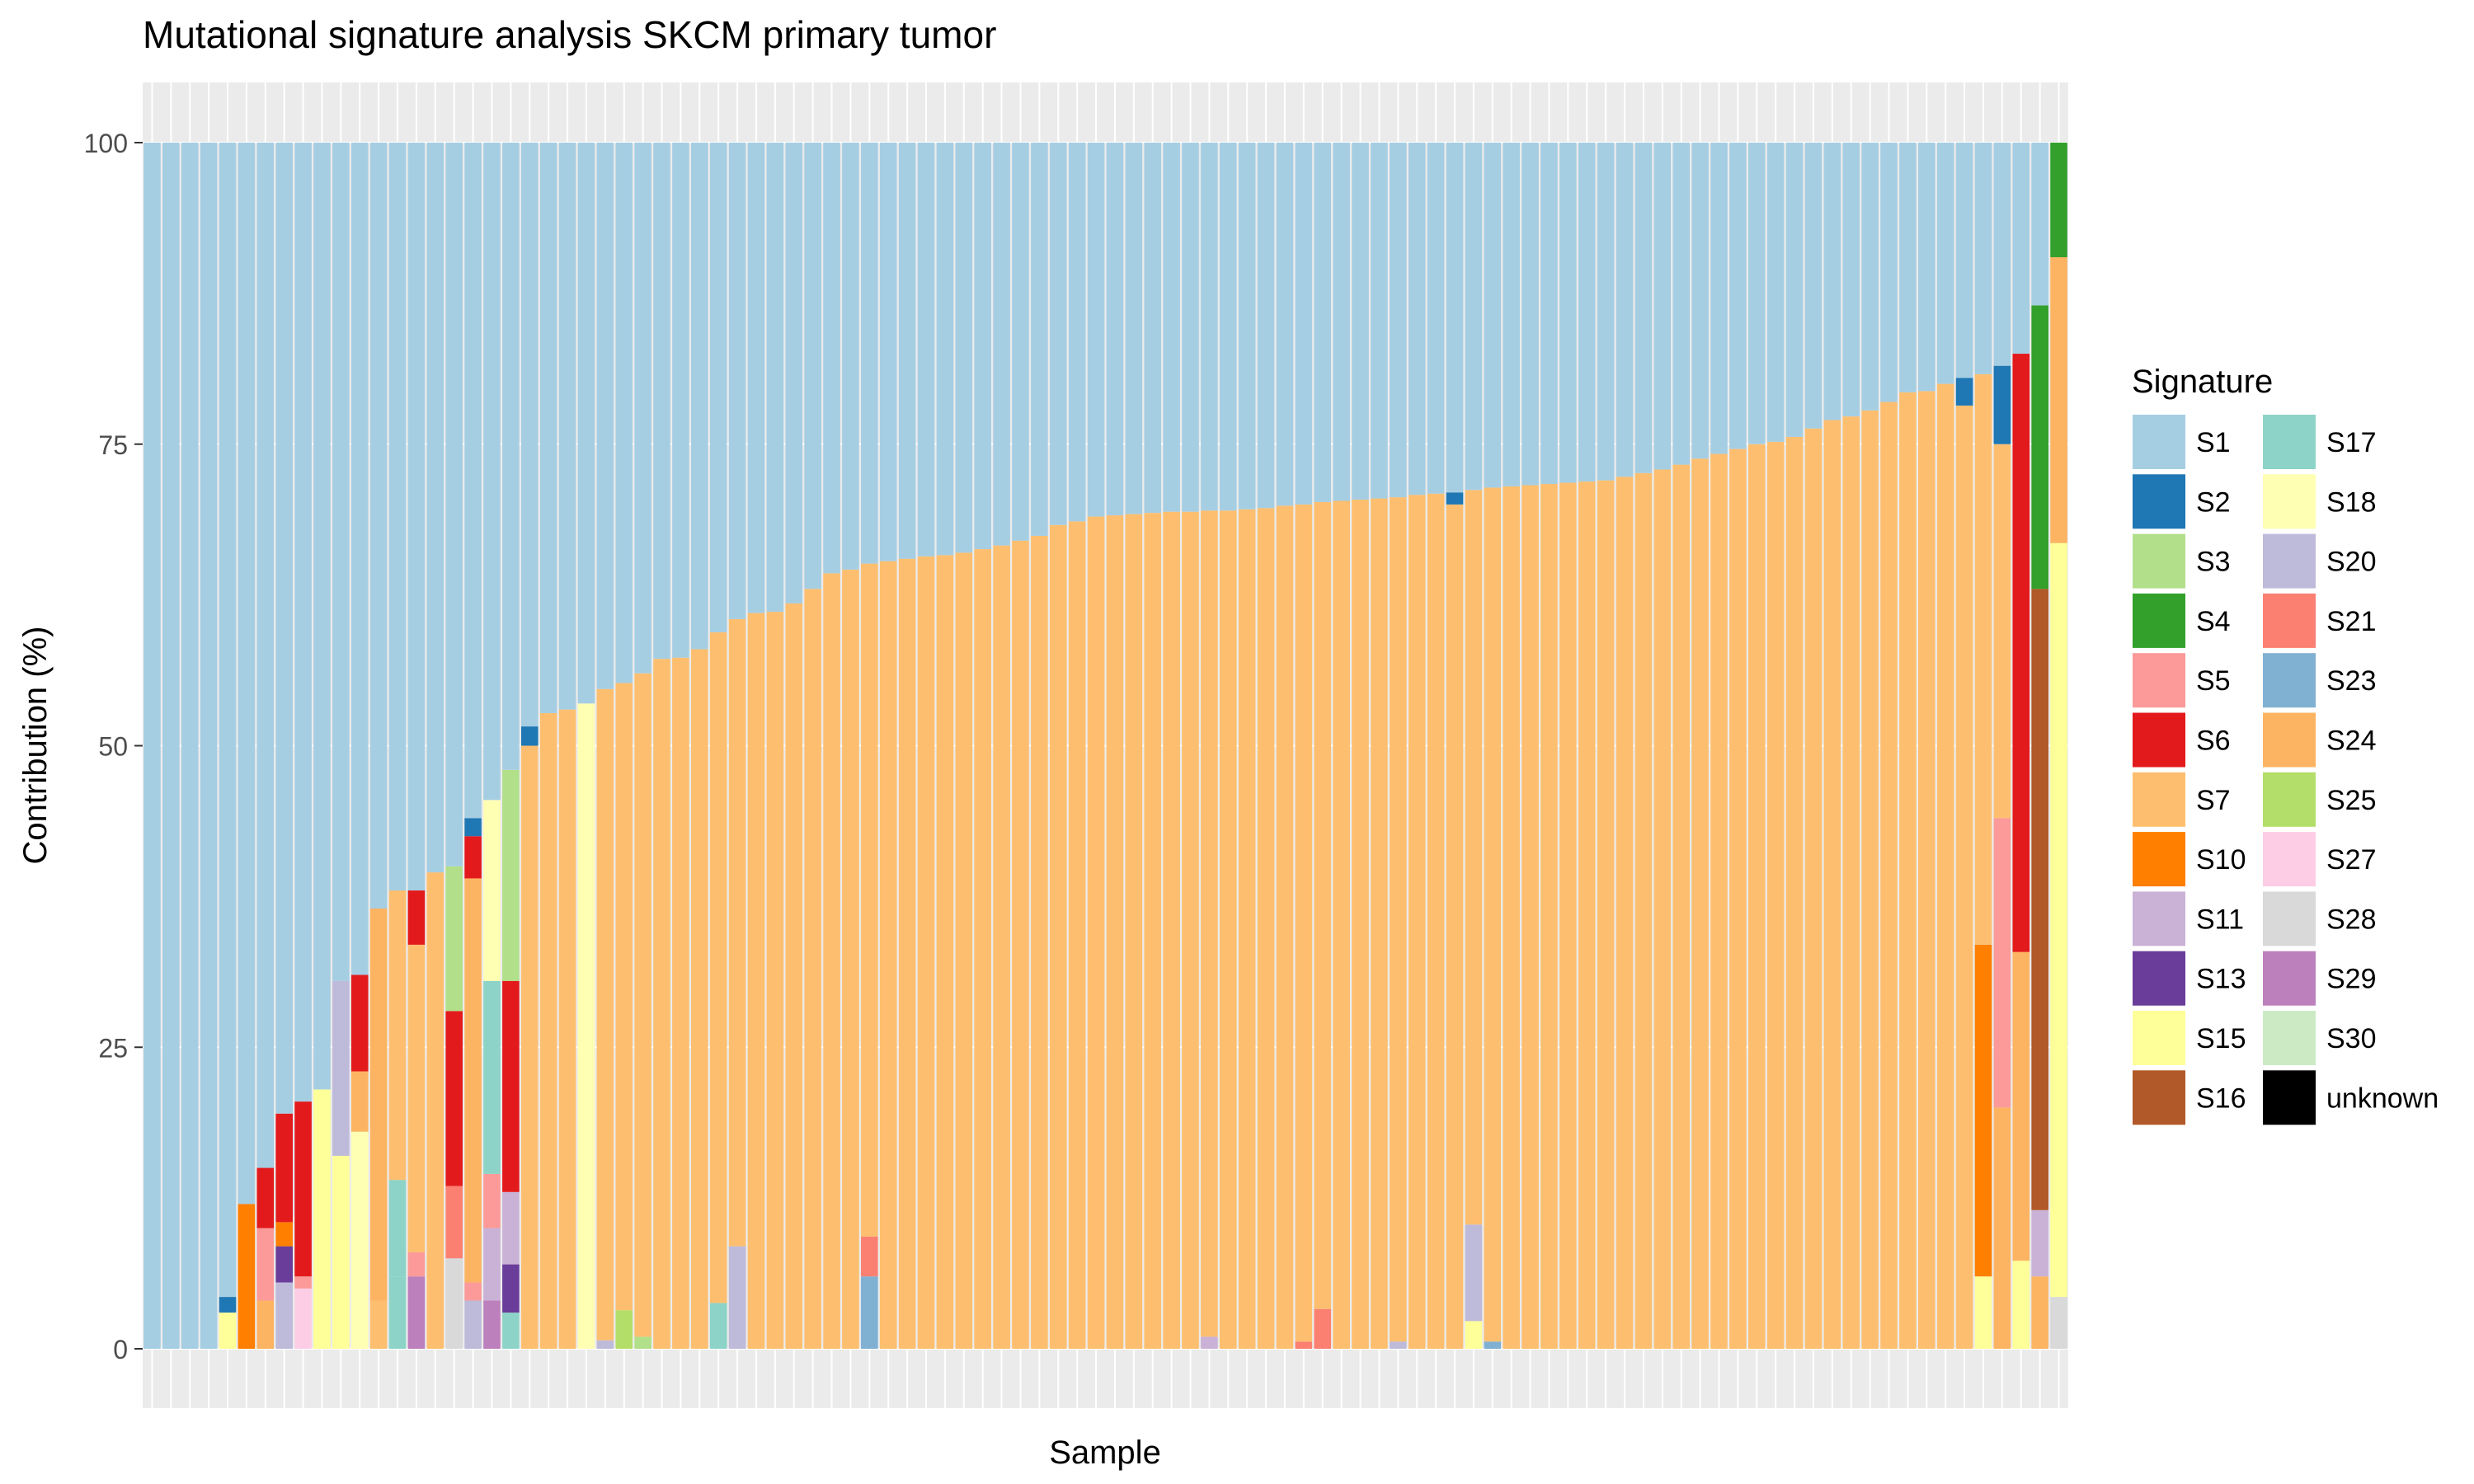  What do you see at coordinates (492, 1324) in the screenshot?
I see `bar-segment-s29` at bounding box center [492, 1324].